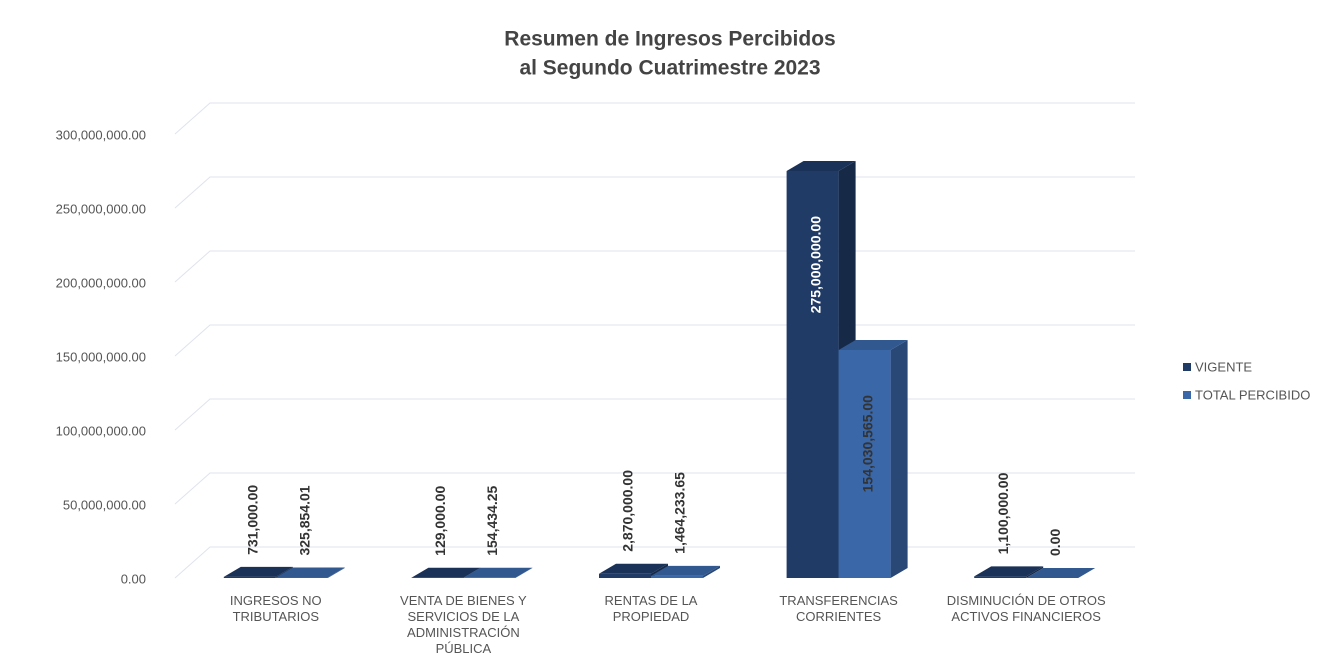  I want to click on x-tick-label: RENTAS DE LA PROPIEDAD, so click(651, 608).